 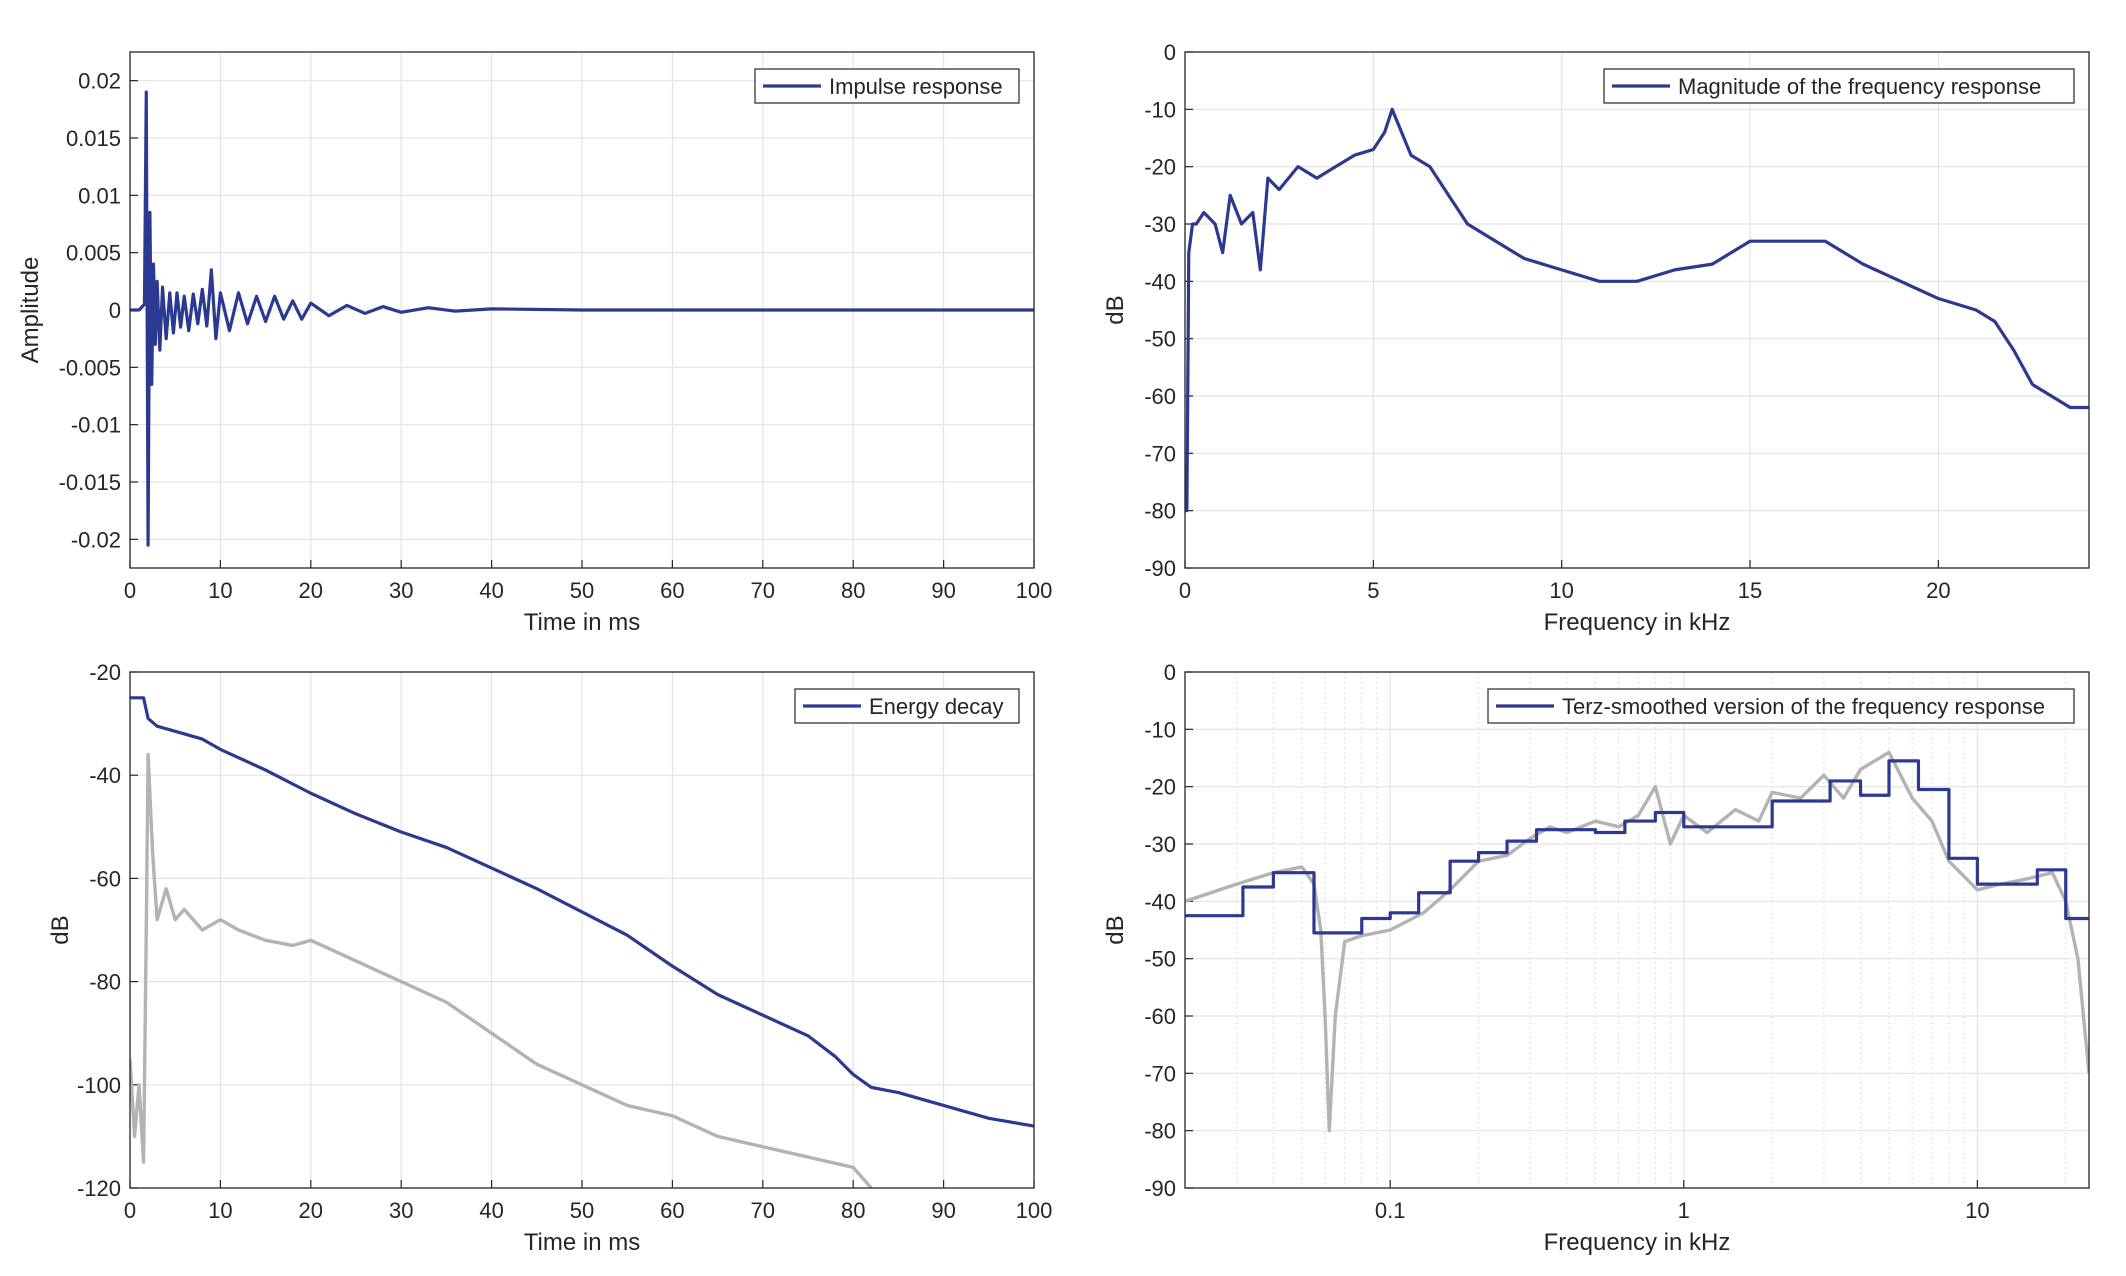 I want to click on legend: Impulse response, so click(x=887, y=86).